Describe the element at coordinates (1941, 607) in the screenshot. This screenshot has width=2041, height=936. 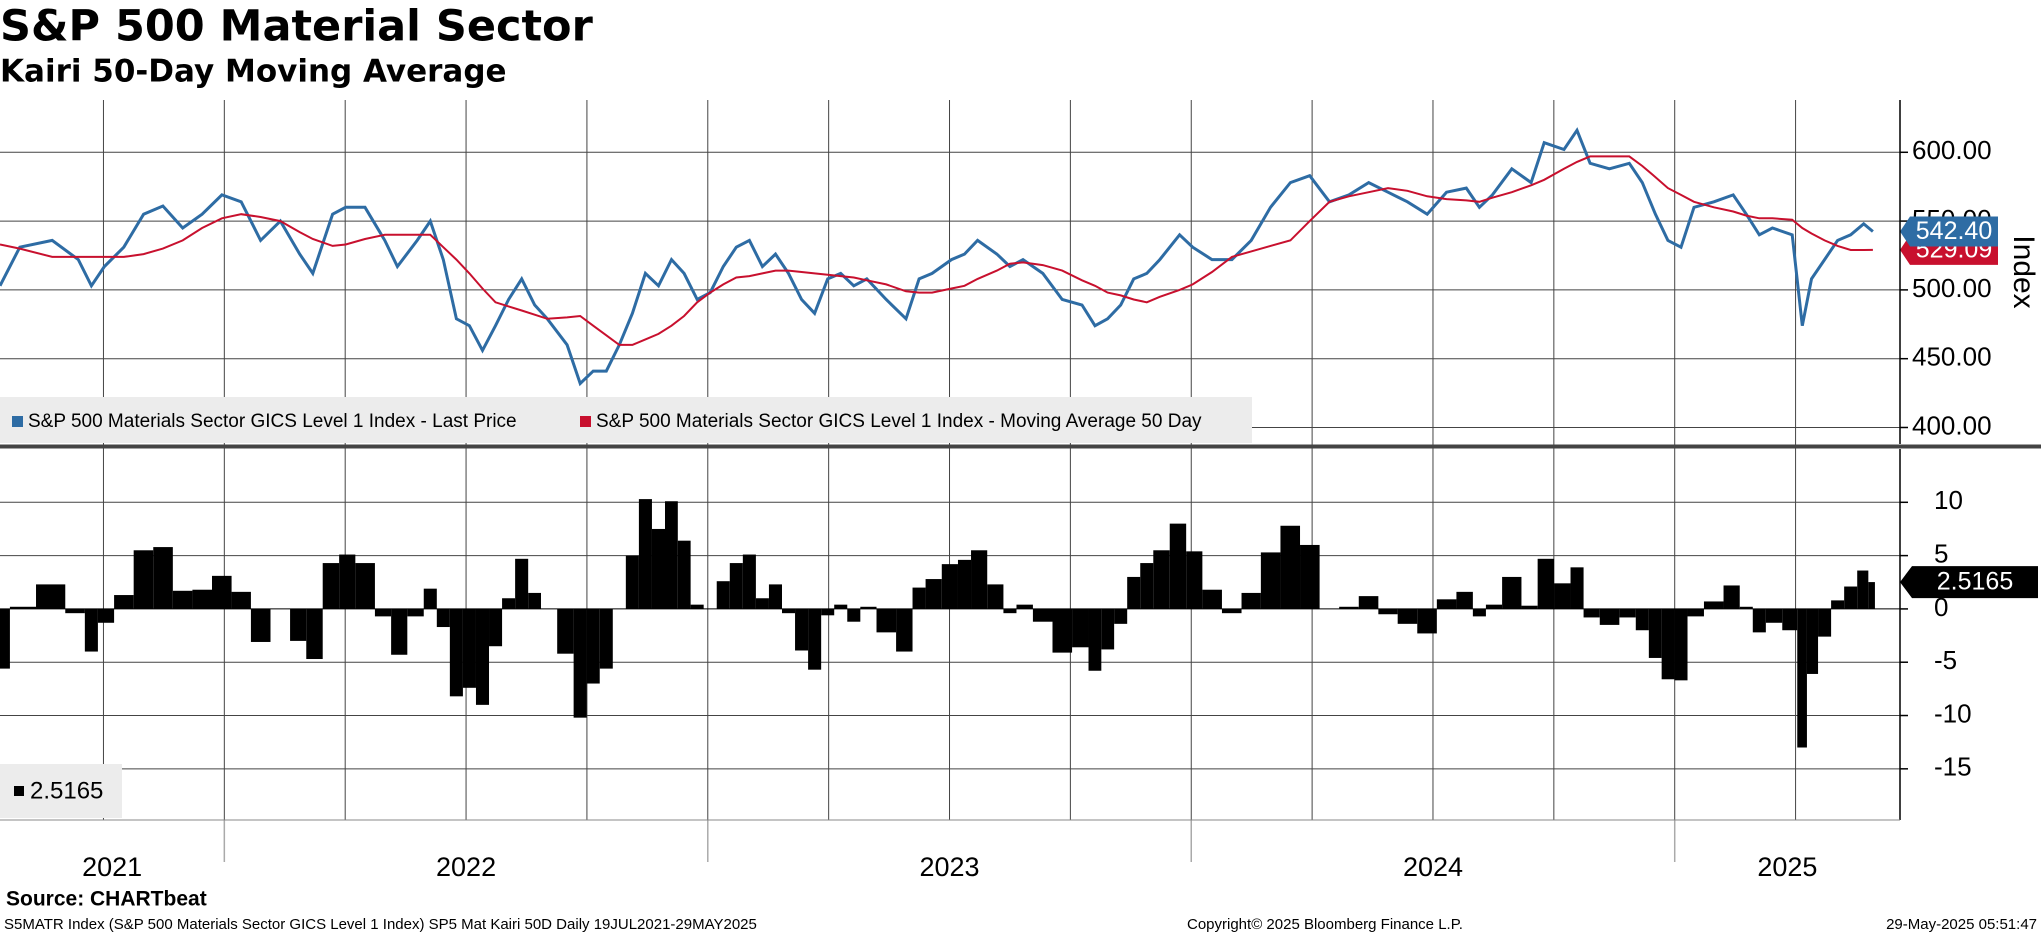
I see `y-tick-label: 0` at that location.